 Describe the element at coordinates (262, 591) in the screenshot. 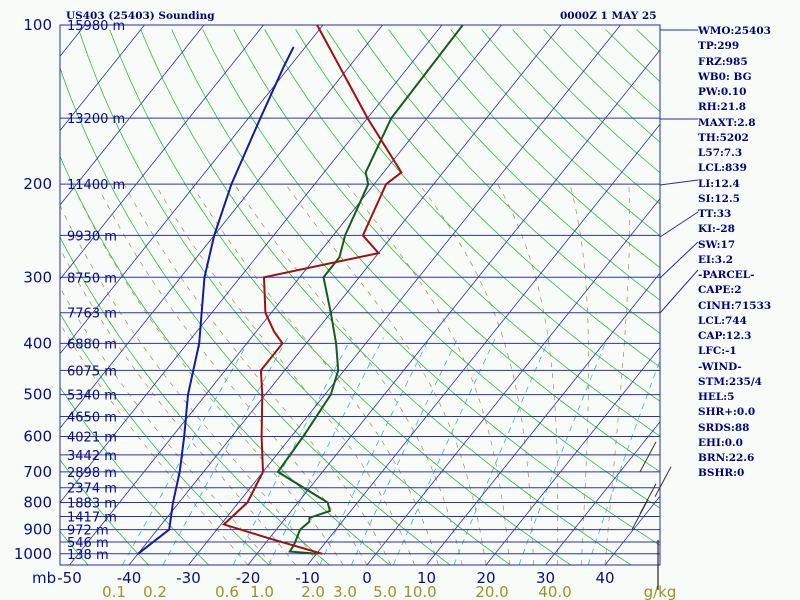

I see `mixing-ratio-label: 1.0` at that location.